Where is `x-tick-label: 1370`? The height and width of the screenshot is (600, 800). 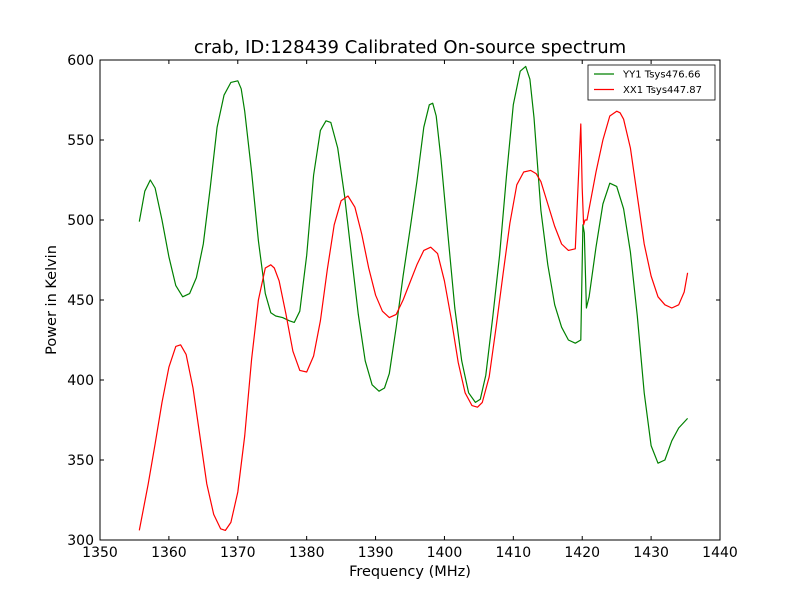
x-tick-label: 1370 is located at coordinates (238, 553).